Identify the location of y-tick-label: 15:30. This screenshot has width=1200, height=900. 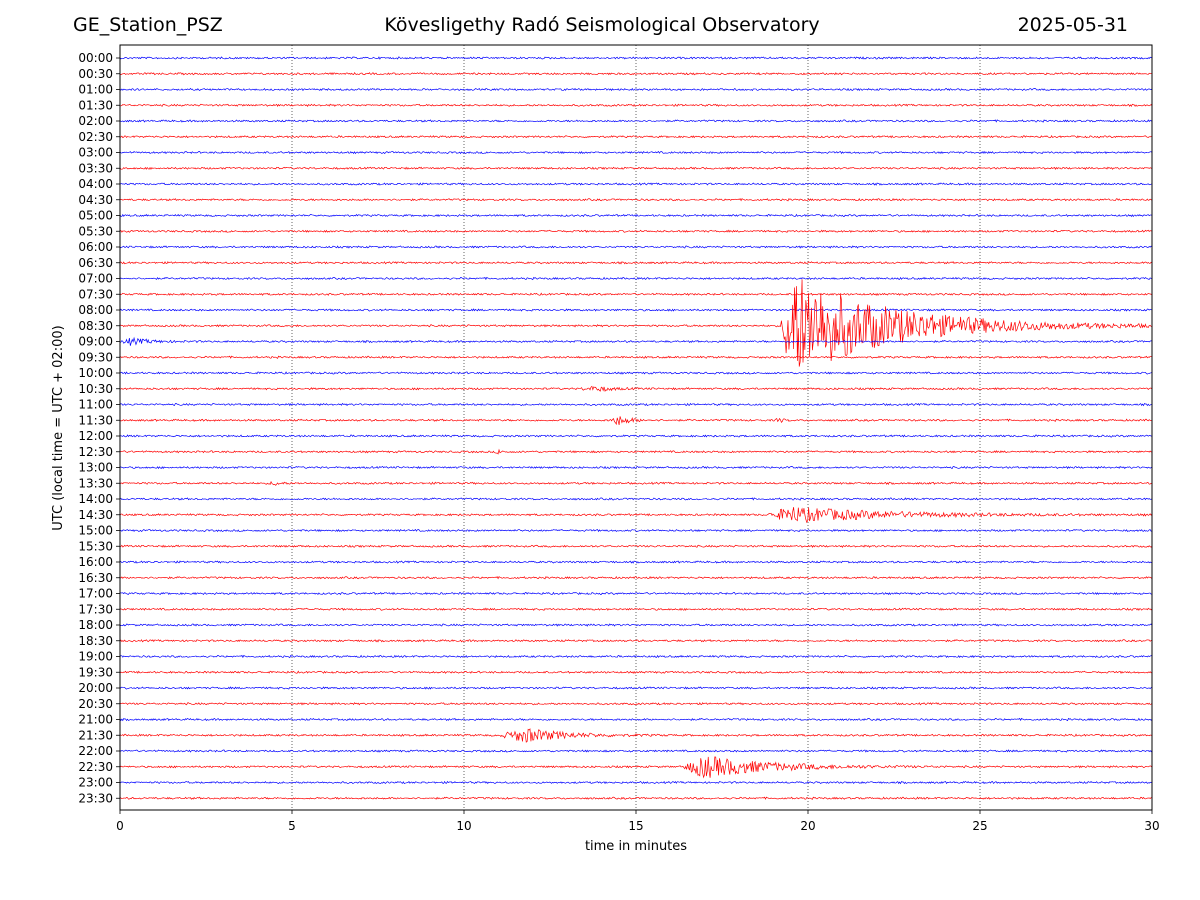
(95, 546).